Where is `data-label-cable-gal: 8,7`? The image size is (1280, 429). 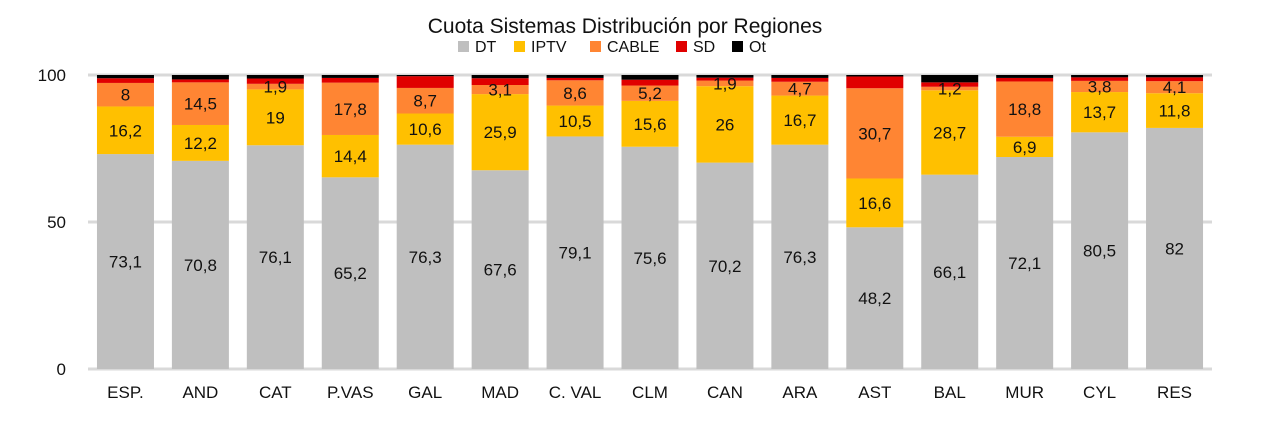
data-label-cable-gal: 8,7 is located at coordinates (425, 101).